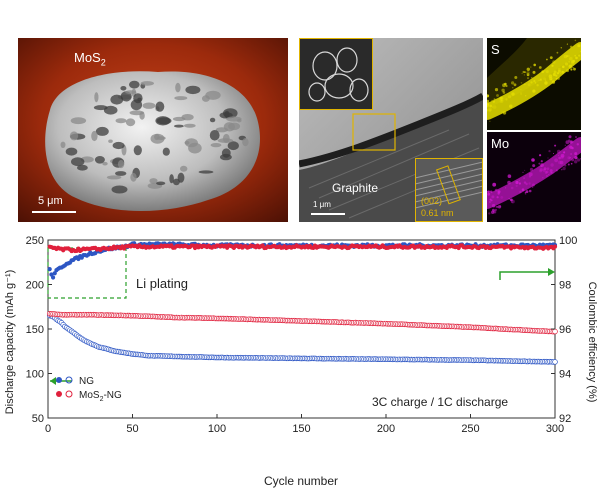 This screenshot has width=598, height=495. Describe the element at coordinates (470, 429) in the screenshot. I see `x-tick-label: 250` at that location.